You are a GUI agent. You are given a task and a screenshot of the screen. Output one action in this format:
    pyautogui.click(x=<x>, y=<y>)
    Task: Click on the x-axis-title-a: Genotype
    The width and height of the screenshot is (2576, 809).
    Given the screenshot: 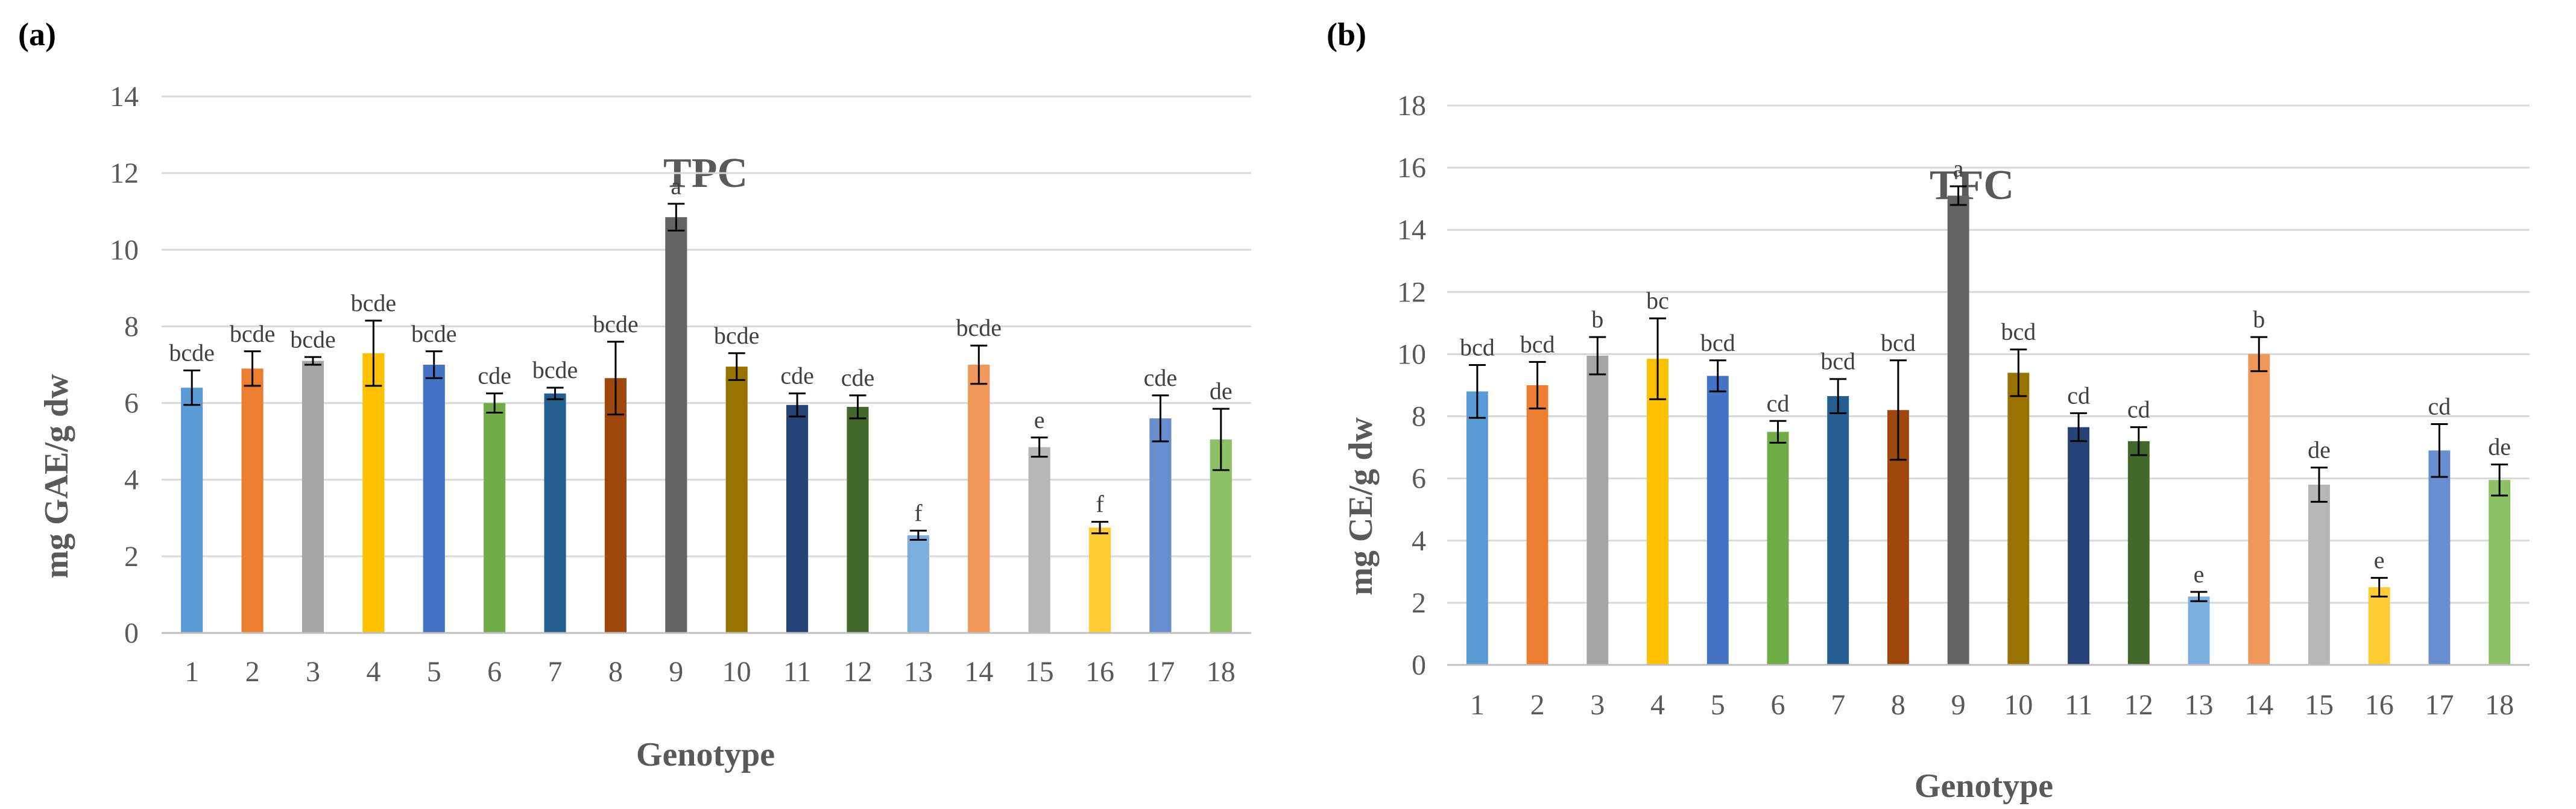 What is the action you would take?
    pyautogui.click(x=705, y=755)
    